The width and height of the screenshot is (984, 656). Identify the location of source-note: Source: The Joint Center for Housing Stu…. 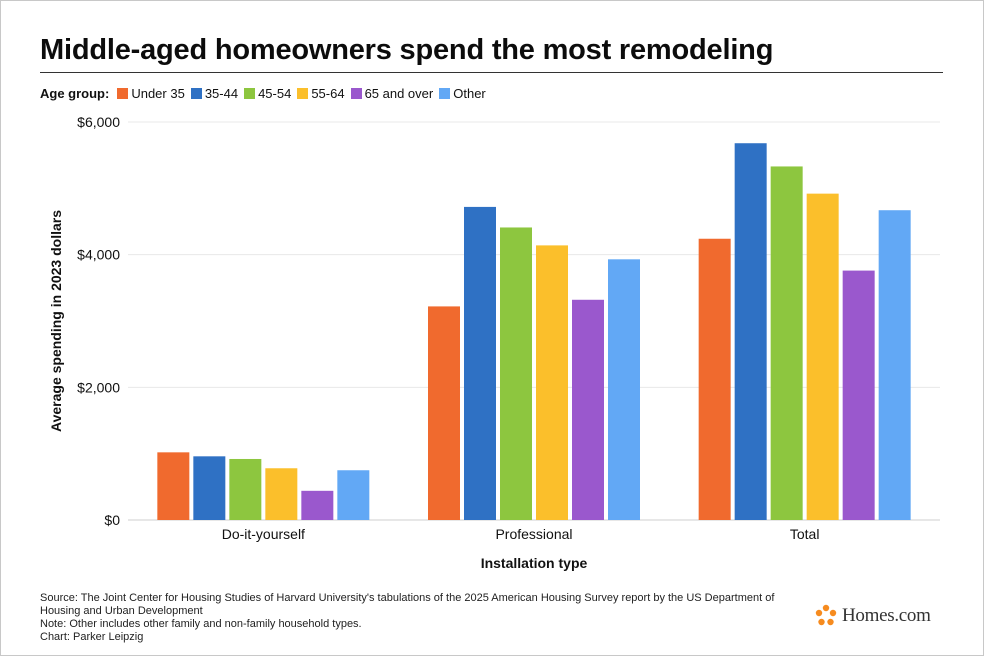
(407, 604).